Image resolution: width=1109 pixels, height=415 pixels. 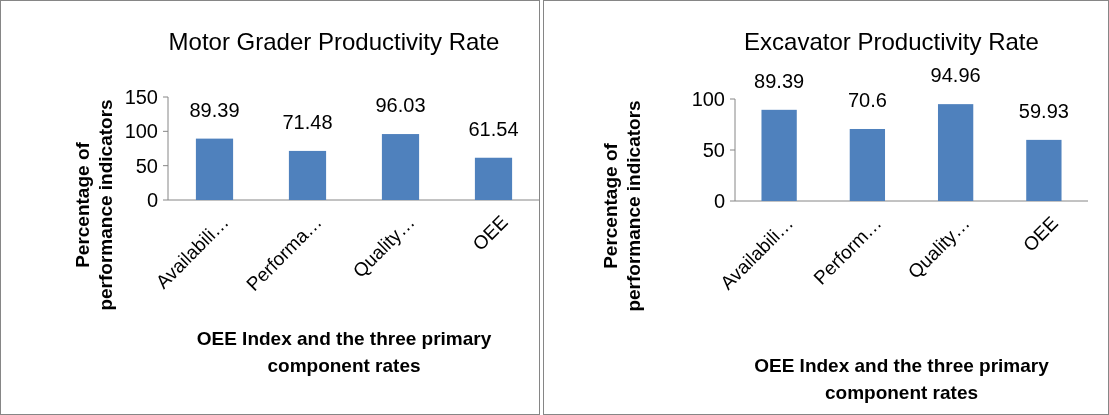 What do you see at coordinates (334, 41) in the screenshot?
I see `chart-title: Motor Grader Productivity Rate` at bounding box center [334, 41].